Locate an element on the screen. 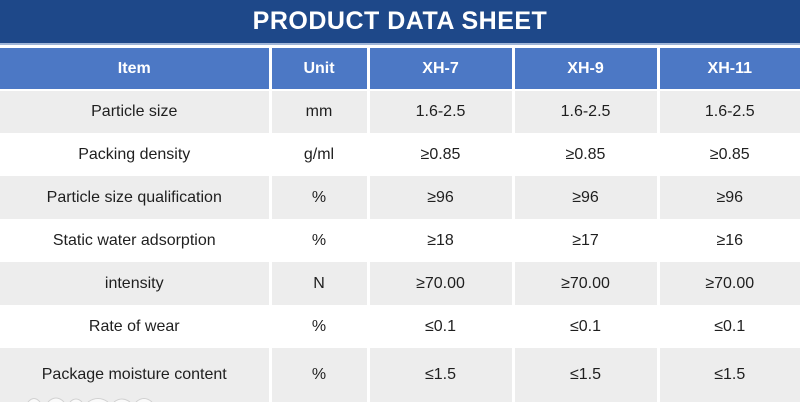  value-cell-xh7: ≤0.1 is located at coordinates (439, 326).